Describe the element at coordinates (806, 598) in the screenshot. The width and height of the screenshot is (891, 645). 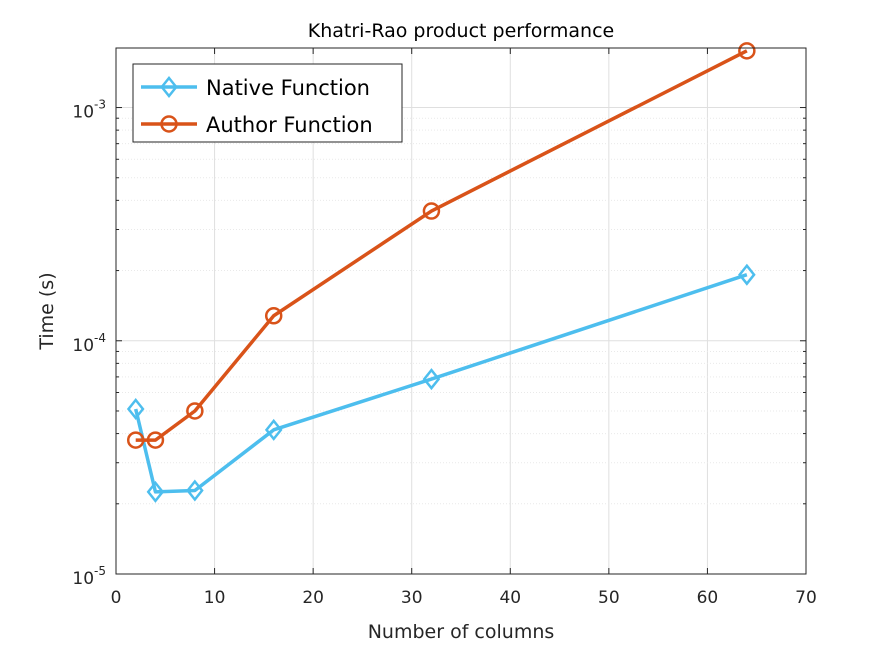
I see `x-tick-label: 70` at that location.